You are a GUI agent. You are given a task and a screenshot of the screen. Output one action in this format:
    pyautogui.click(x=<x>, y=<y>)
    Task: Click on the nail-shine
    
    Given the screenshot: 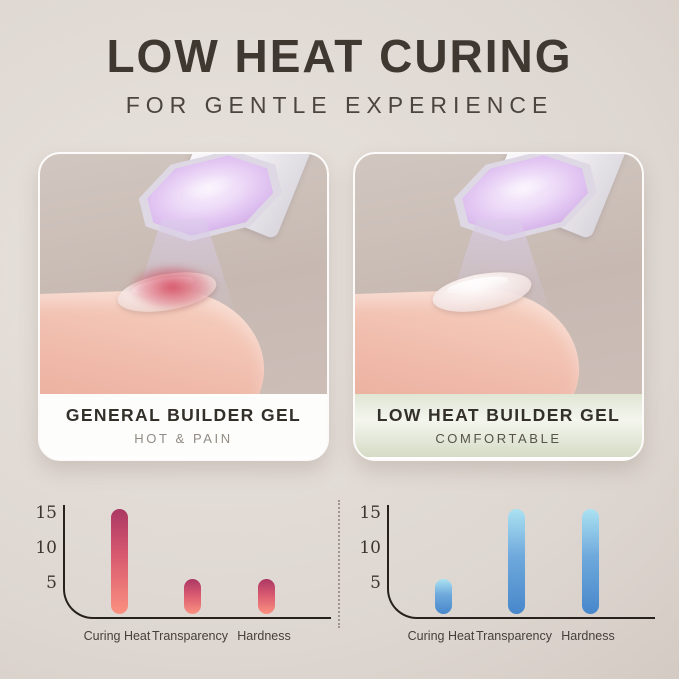 What is the action you would take?
    pyautogui.click(x=478, y=285)
    